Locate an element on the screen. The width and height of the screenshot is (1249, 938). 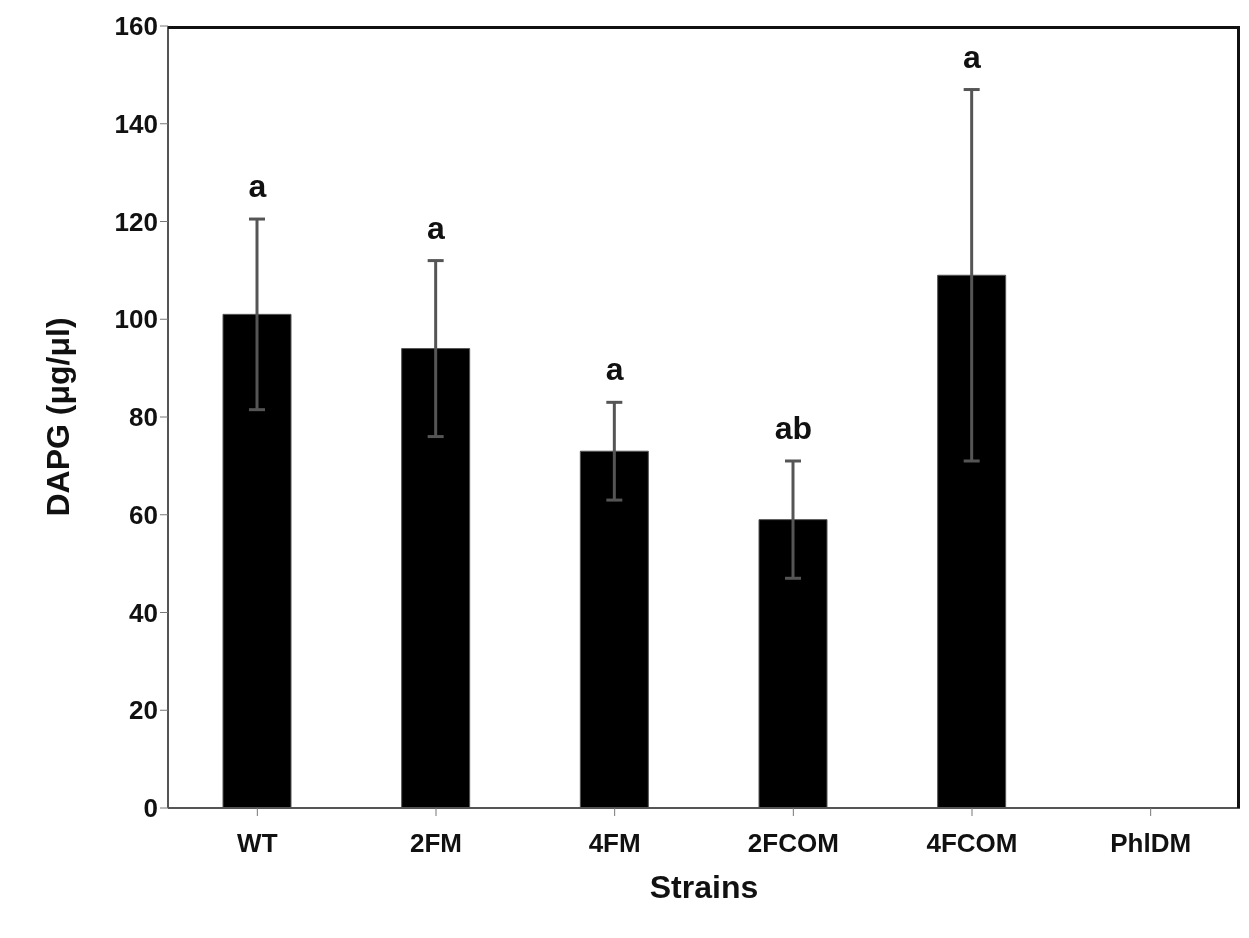
x-tick-label: WT is located at coordinates (257, 843).